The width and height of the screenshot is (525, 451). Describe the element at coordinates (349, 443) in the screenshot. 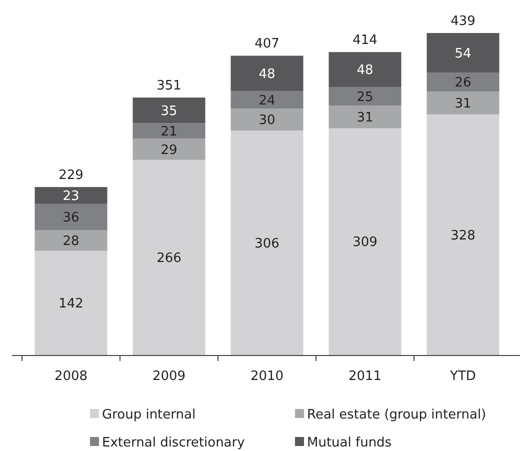

I see `legend-label: Mutual funds` at that location.